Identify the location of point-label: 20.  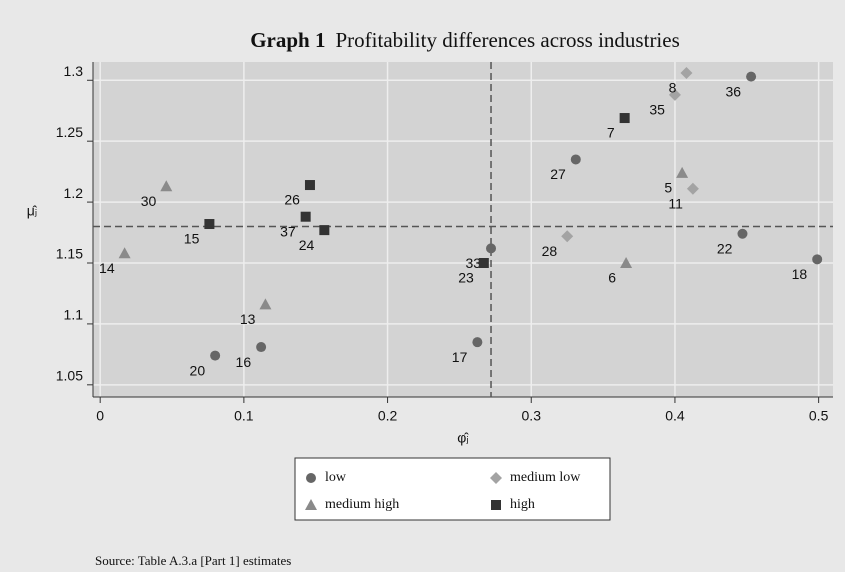
(198, 370).